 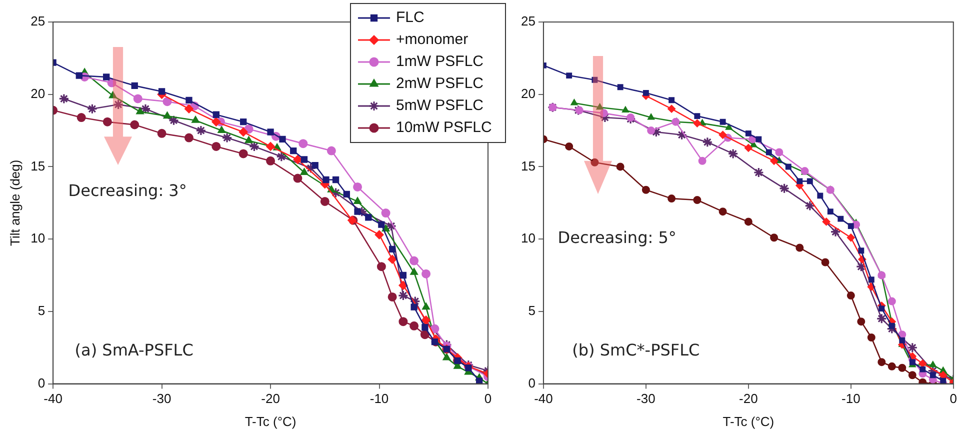 What do you see at coordinates (410, 17) in the screenshot?
I see `legend-label: FLC` at bounding box center [410, 17].